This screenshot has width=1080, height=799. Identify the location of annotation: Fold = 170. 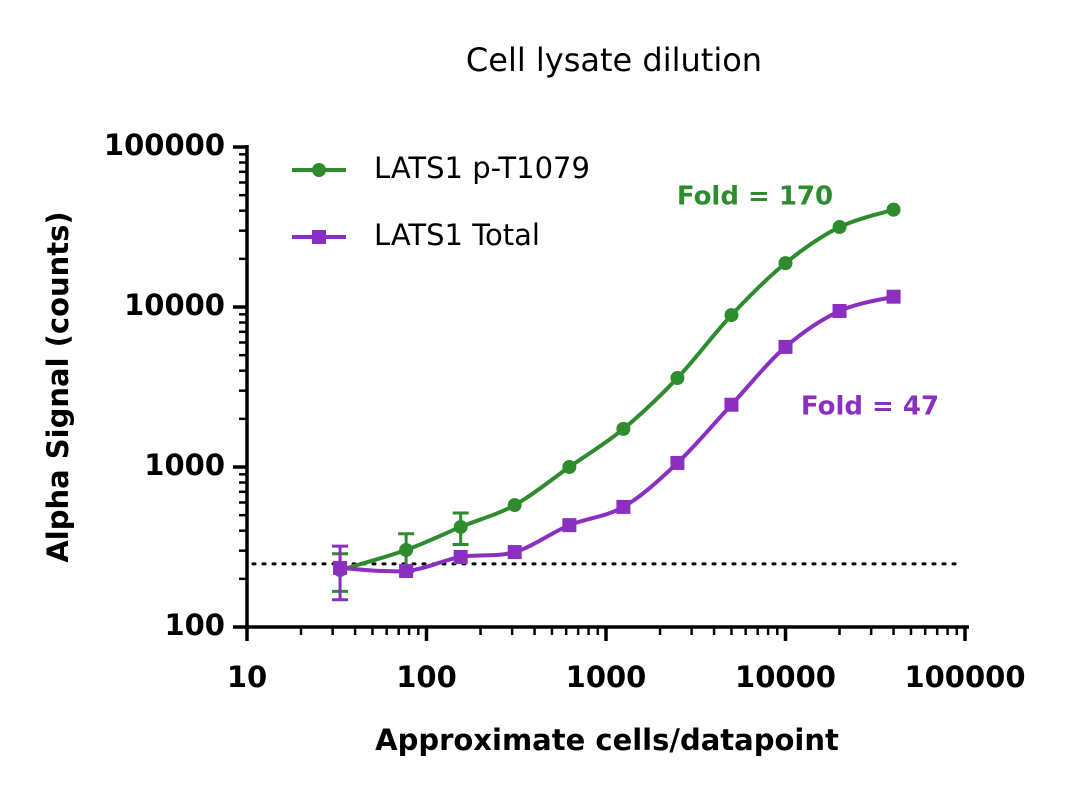
(755, 197).